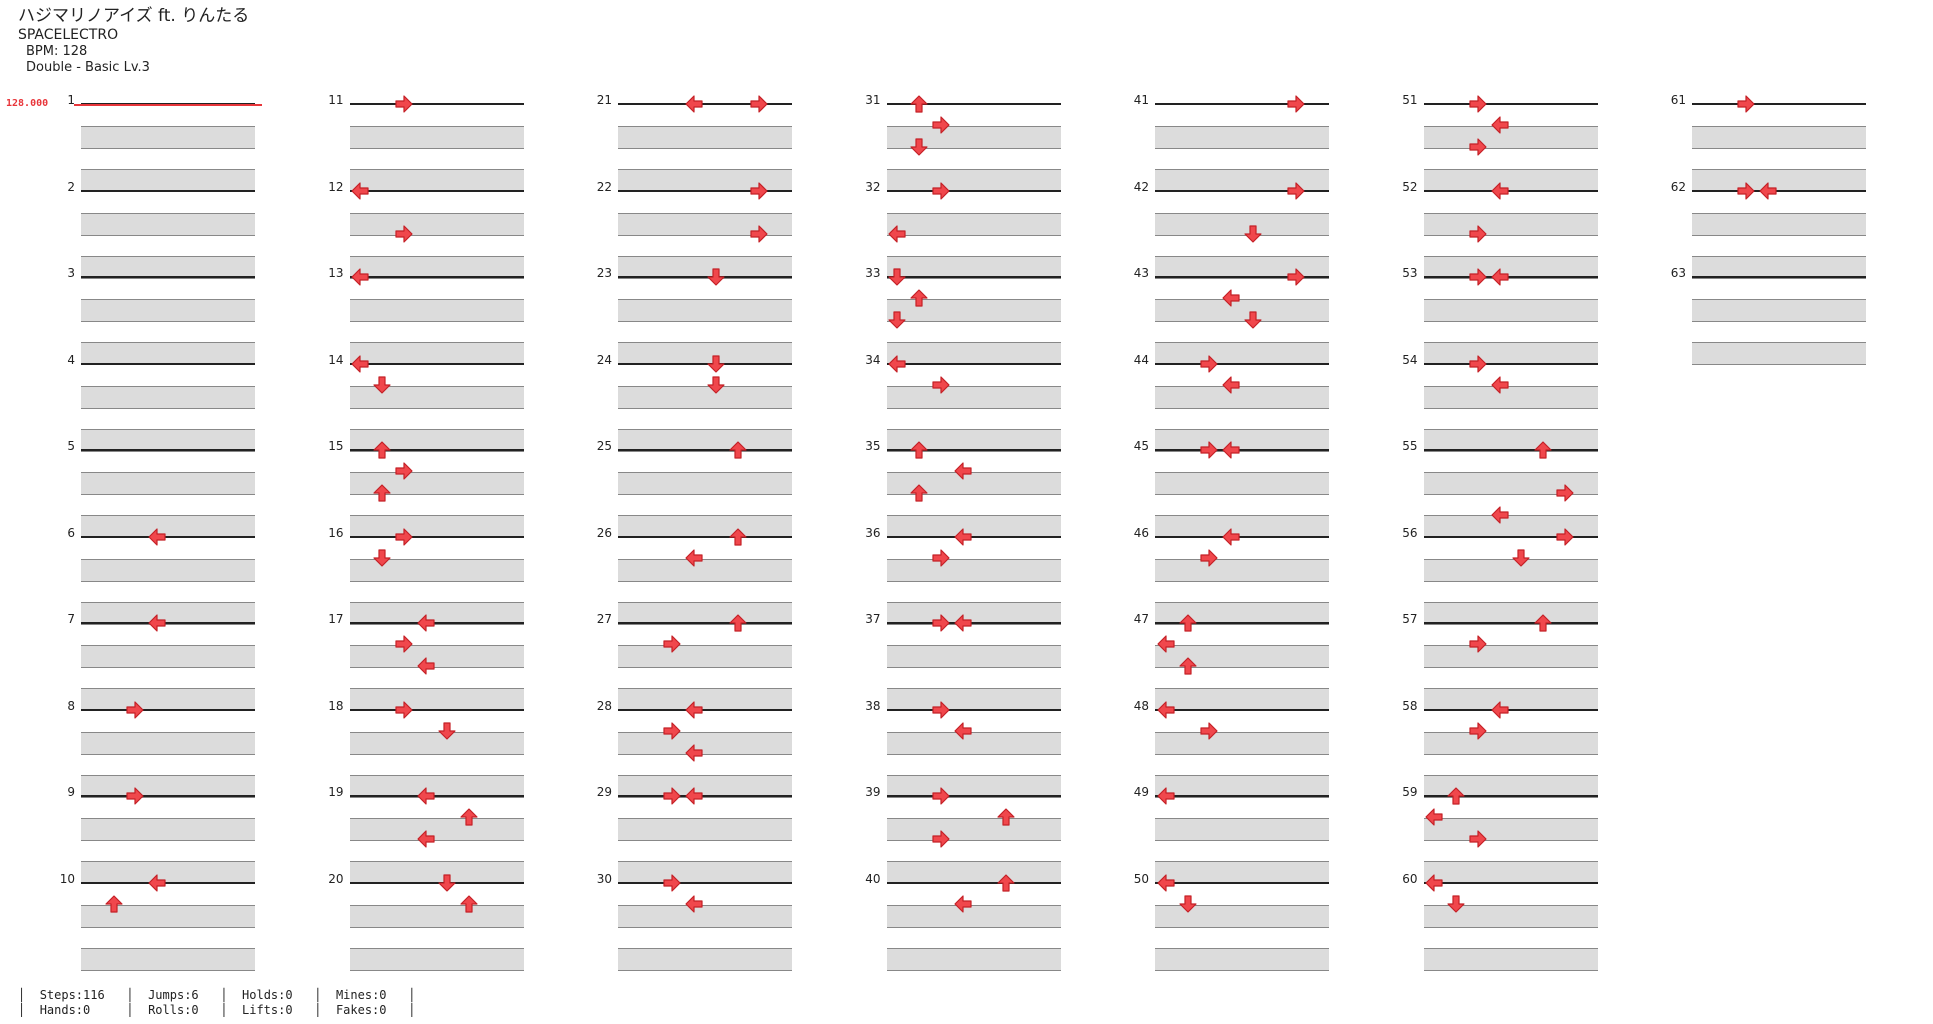  I want to click on measure-number: 54, so click(1410, 359).